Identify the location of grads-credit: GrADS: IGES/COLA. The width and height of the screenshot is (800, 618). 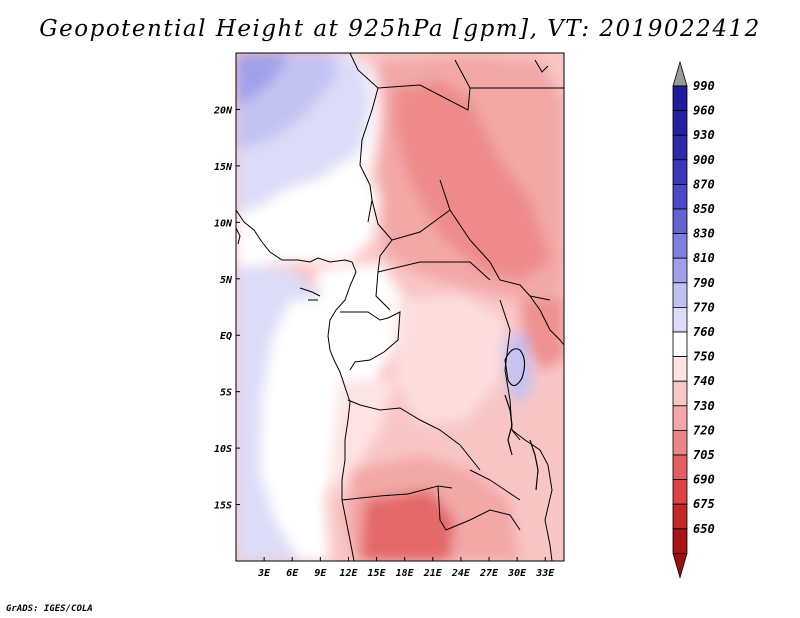
(49, 609).